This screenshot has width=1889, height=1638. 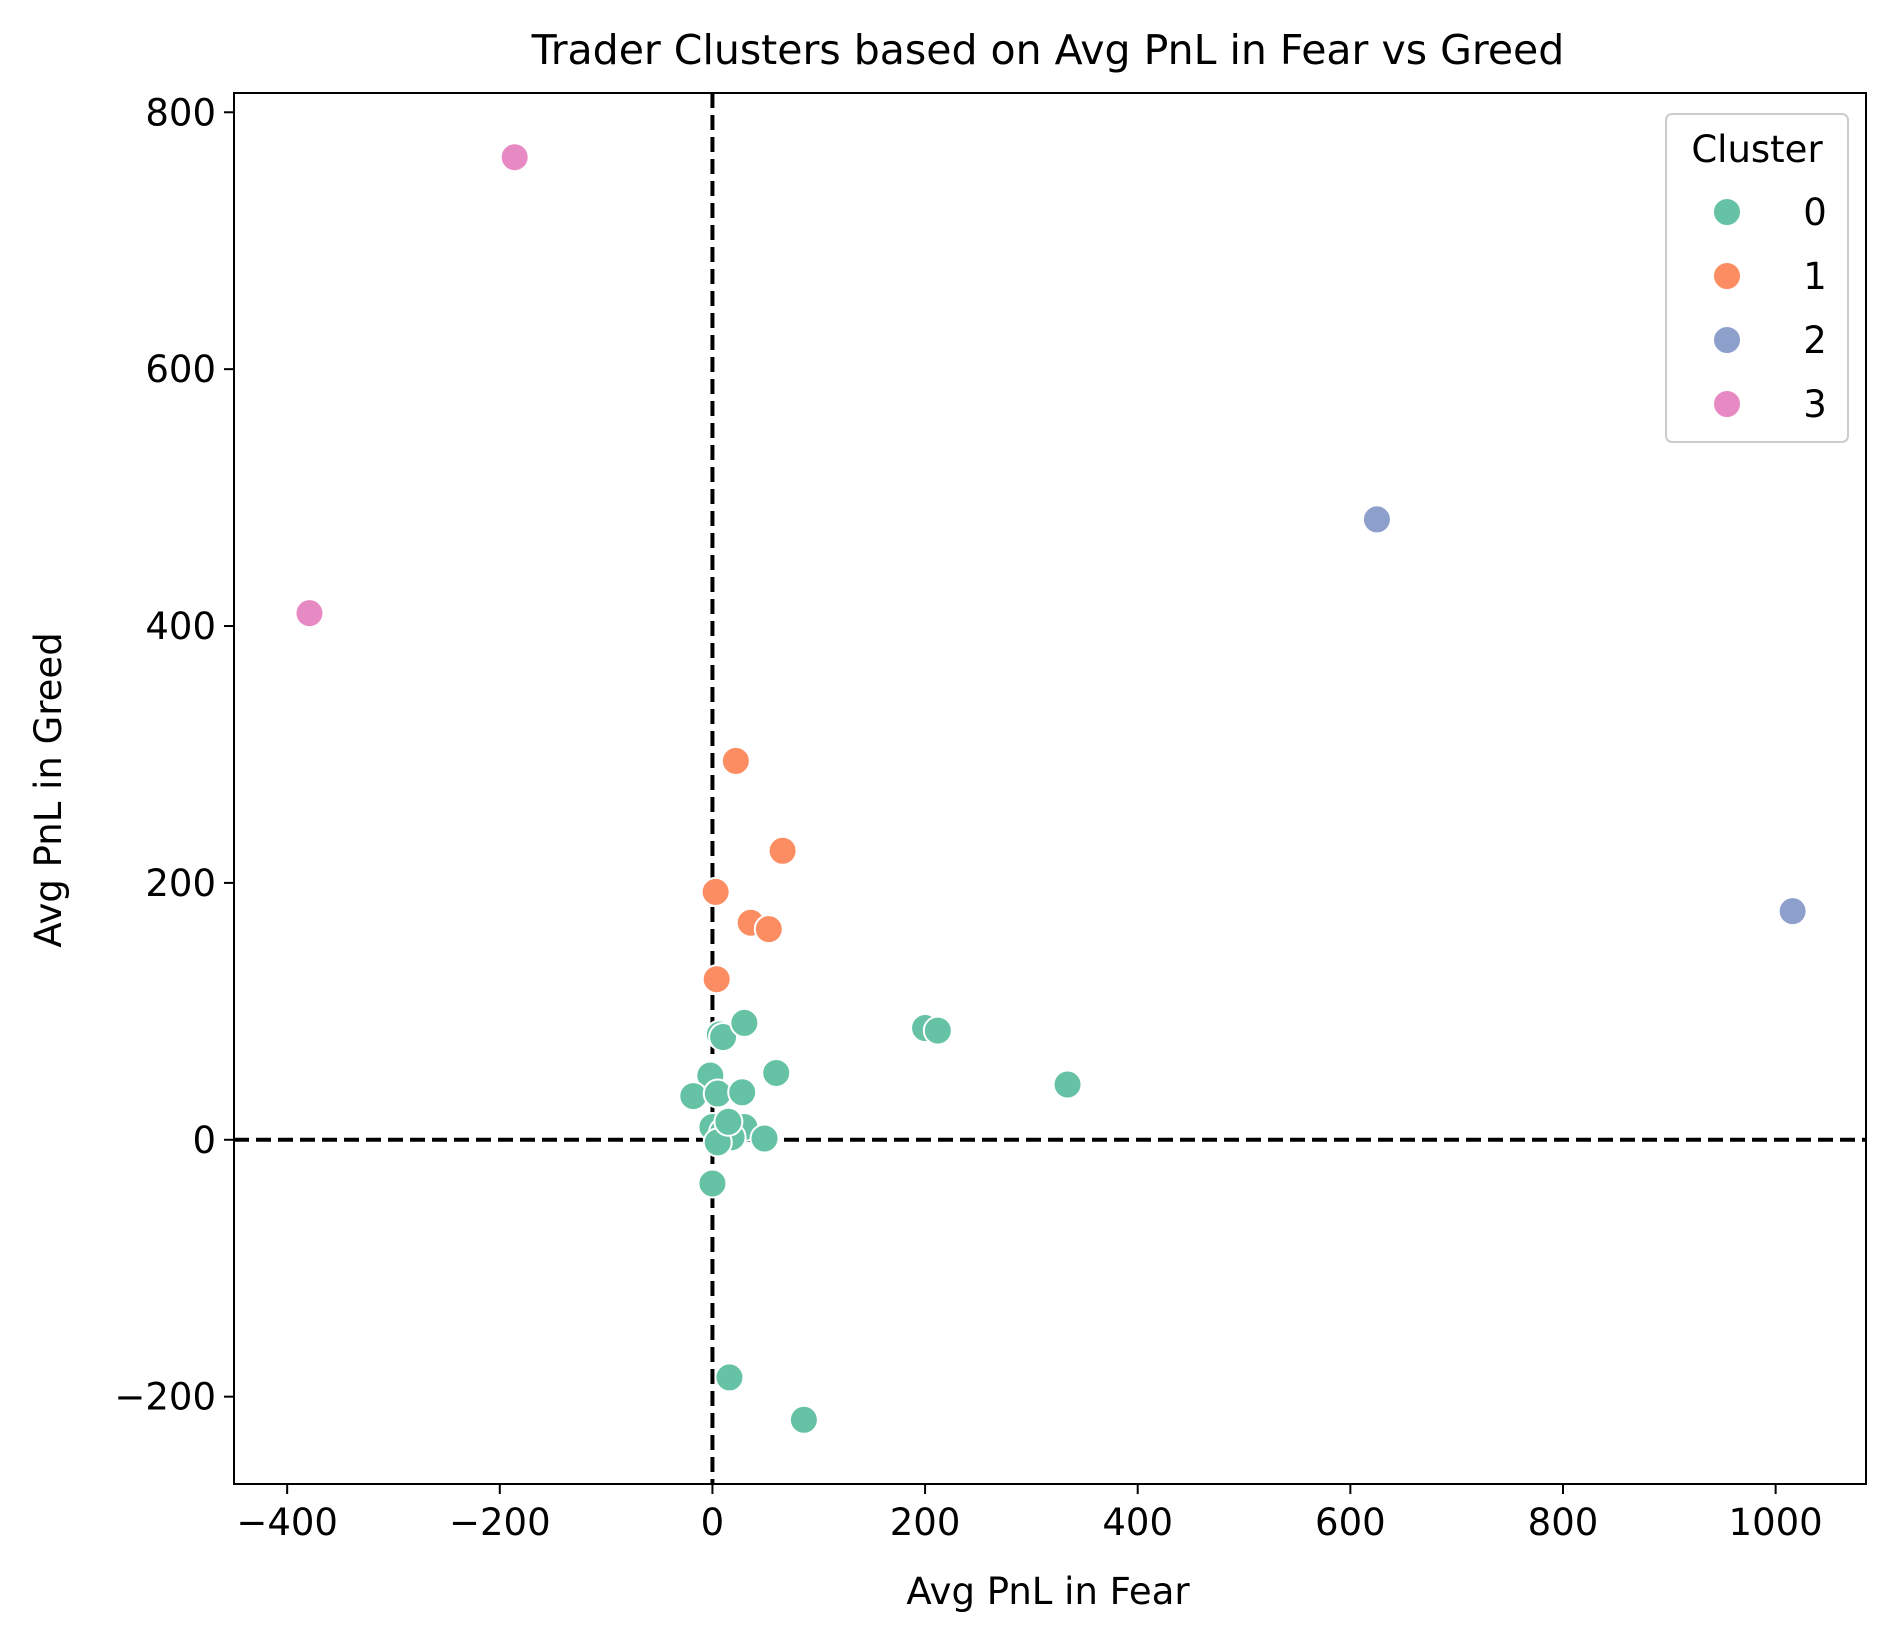 What do you see at coordinates (1029, 1514) in the screenshot?
I see `x-axis-ticks: −400 −200 0 200 400 600 800 1000` at bounding box center [1029, 1514].